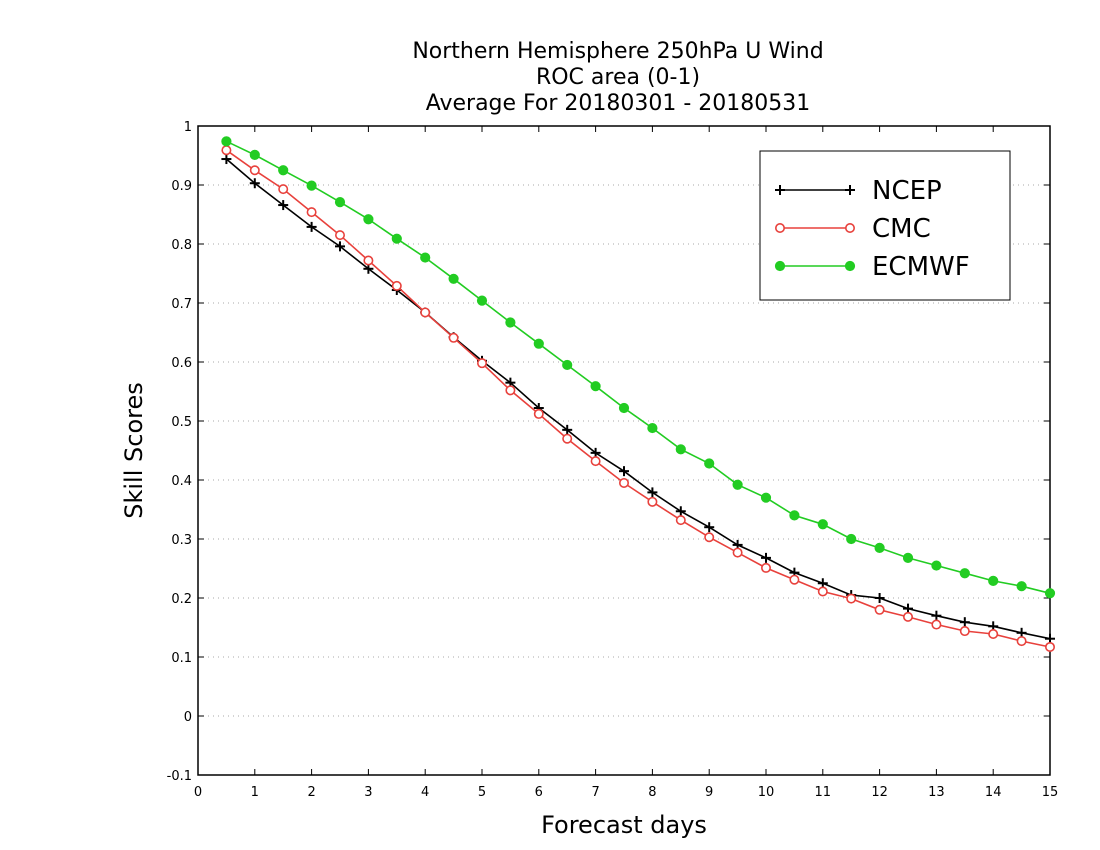  Describe the element at coordinates (901, 229) in the screenshot. I see `legend-label-cmc: CMC` at that location.